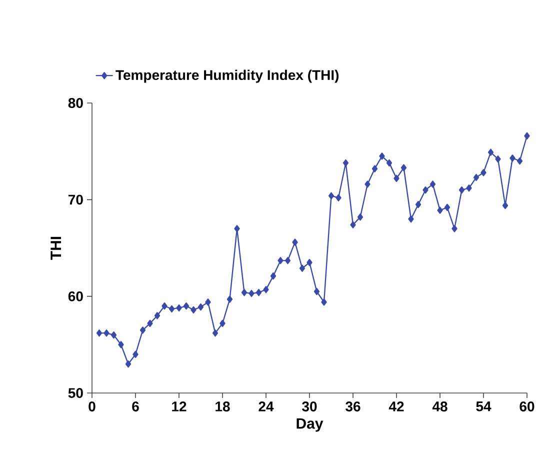 The height and width of the screenshot is (475, 538). I want to click on y-axis-title: THI, so click(56, 248).